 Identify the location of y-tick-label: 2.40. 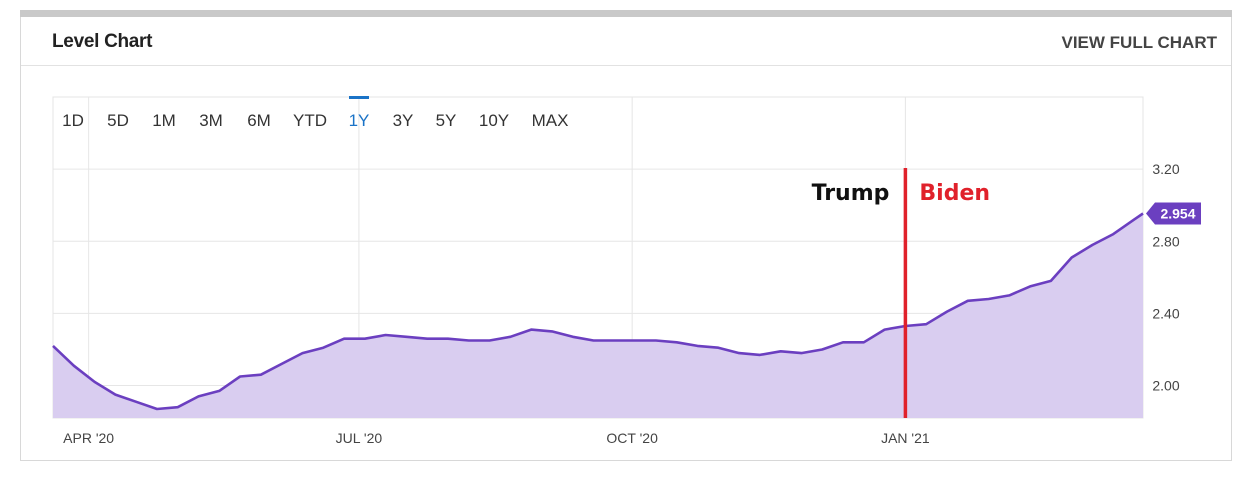
(1165, 313).